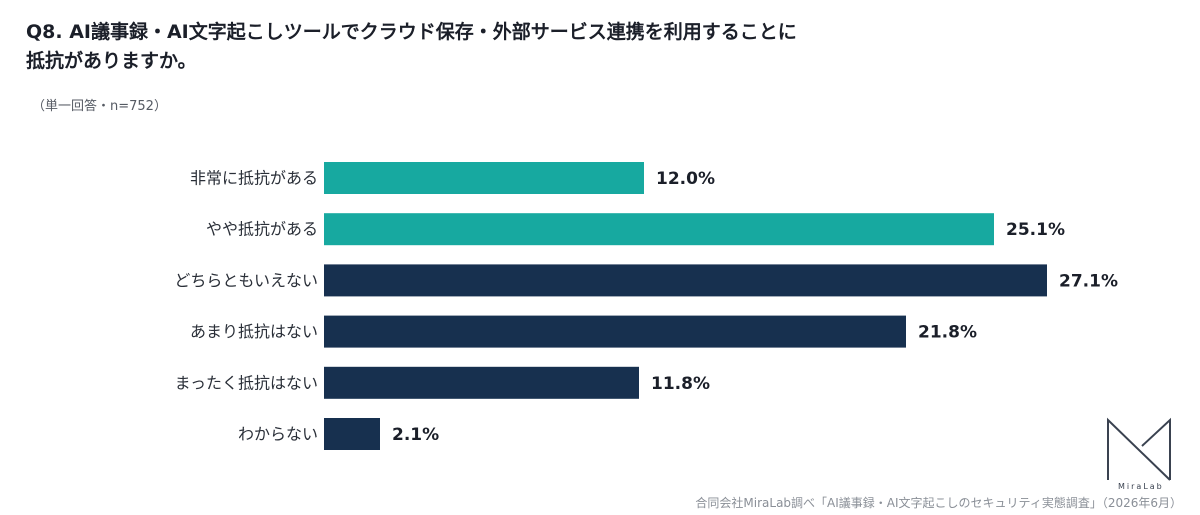 This screenshot has width=1200, height=515. Describe the element at coordinates (246, 382) in the screenshot. I see `category-label: まったく抵抗はない` at that location.